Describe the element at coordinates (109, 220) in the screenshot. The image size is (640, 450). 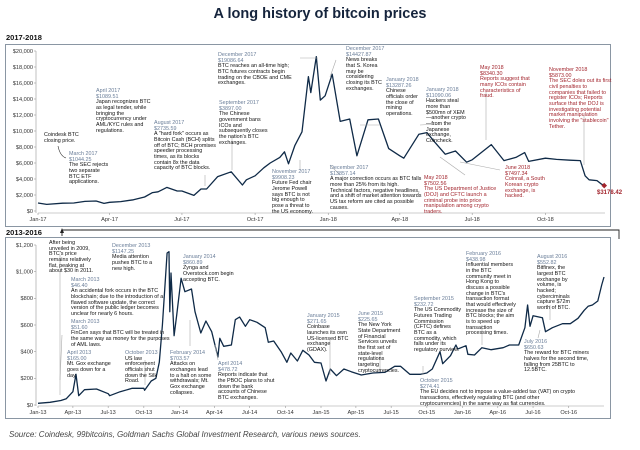
I see `x-tick-label: Apr-17` at that location.